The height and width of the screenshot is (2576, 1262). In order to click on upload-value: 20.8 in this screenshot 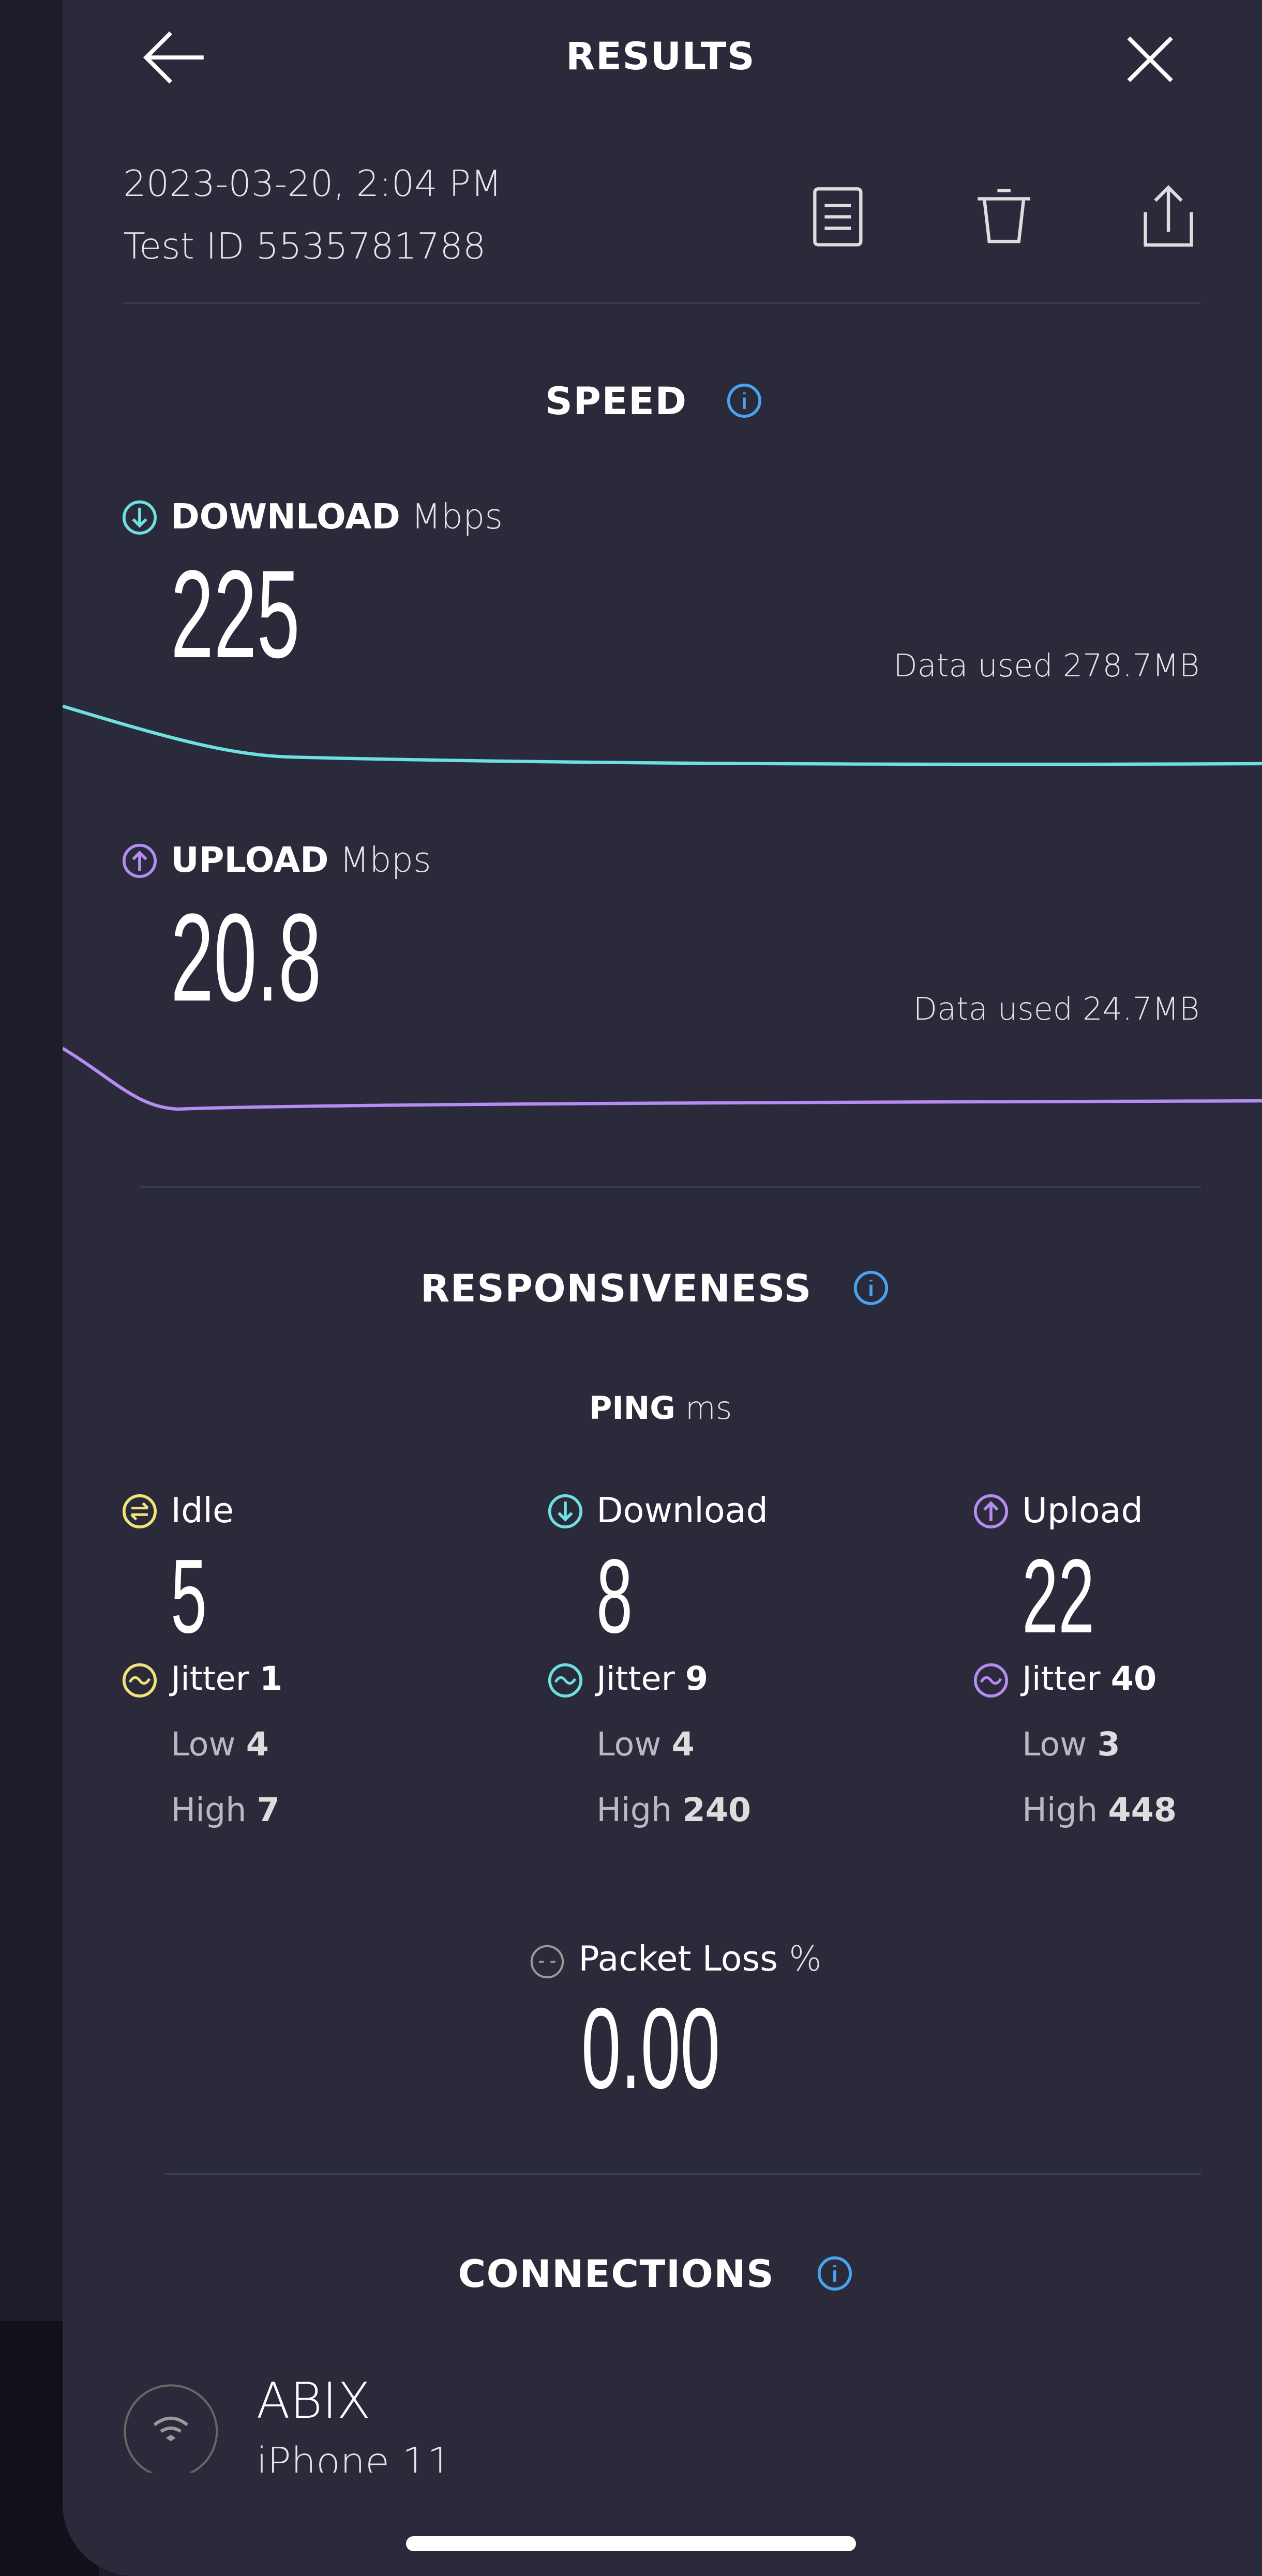, I will do `click(246, 957)`.